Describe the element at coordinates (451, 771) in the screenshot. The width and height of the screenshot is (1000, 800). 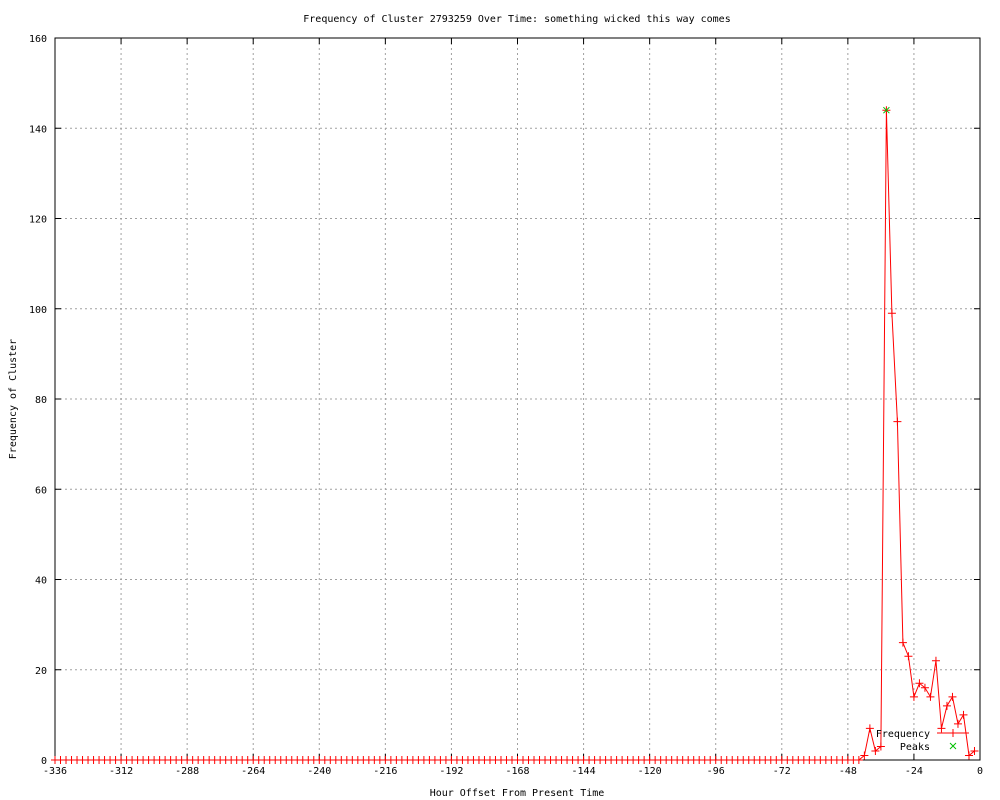
I see `x-tick-label: -192` at that location.